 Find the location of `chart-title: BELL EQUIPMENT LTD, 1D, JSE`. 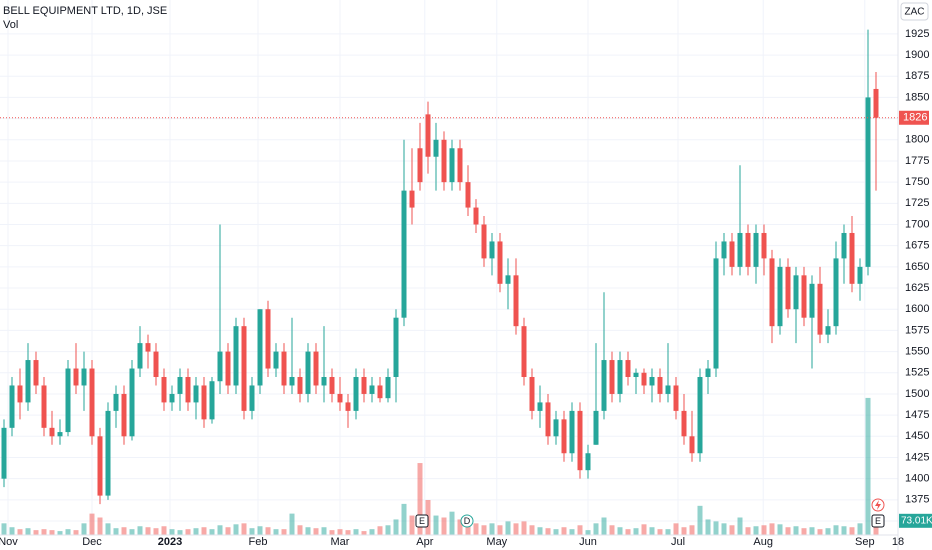

chart-title: BELL EQUIPMENT LTD, 1D, JSE is located at coordinates (85, 11).